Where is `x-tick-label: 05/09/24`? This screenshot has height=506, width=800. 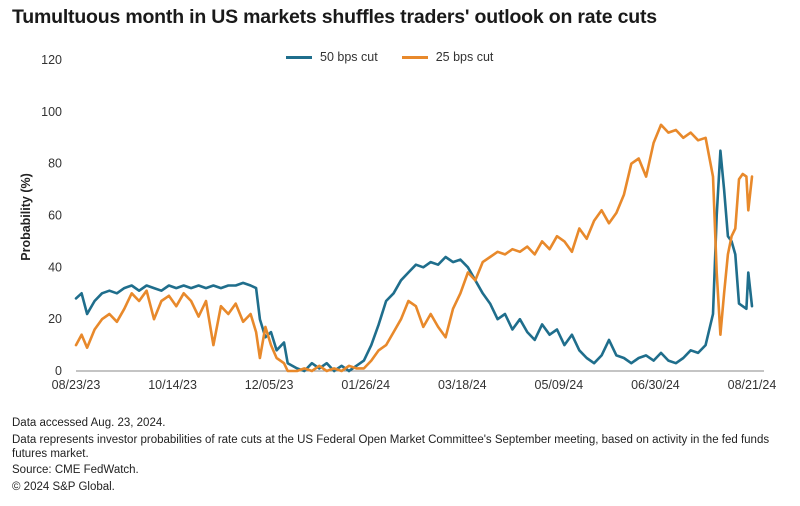 x-tick-label: 05/09/24 is located at coordinates (559, 385).